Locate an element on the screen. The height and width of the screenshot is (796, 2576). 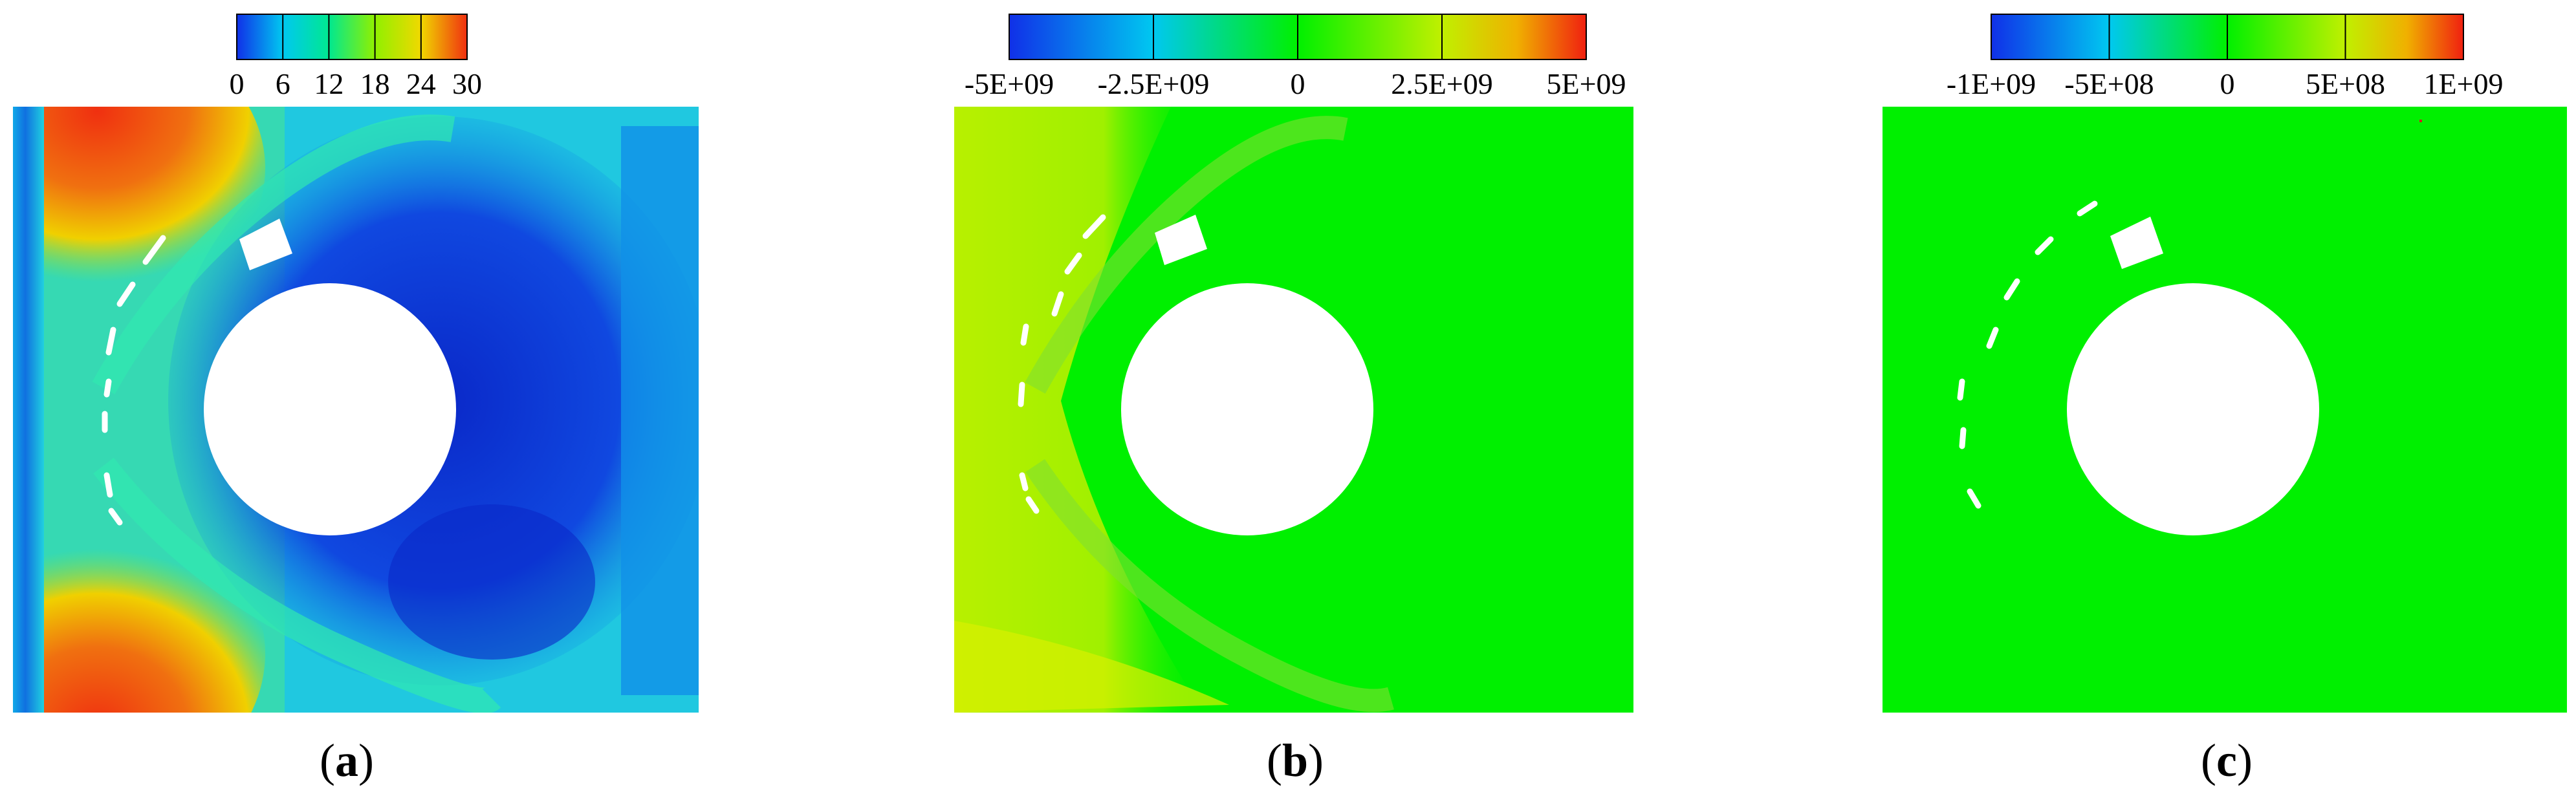
cylinder-a is located at coordinates (330, 409).